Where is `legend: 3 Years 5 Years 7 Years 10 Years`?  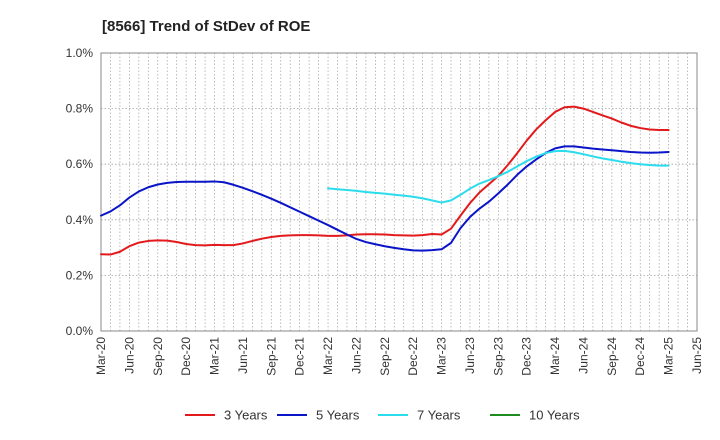 legend: 3 Years 5 Years 7 Years 10 Years is located at coordinates (382, 415).